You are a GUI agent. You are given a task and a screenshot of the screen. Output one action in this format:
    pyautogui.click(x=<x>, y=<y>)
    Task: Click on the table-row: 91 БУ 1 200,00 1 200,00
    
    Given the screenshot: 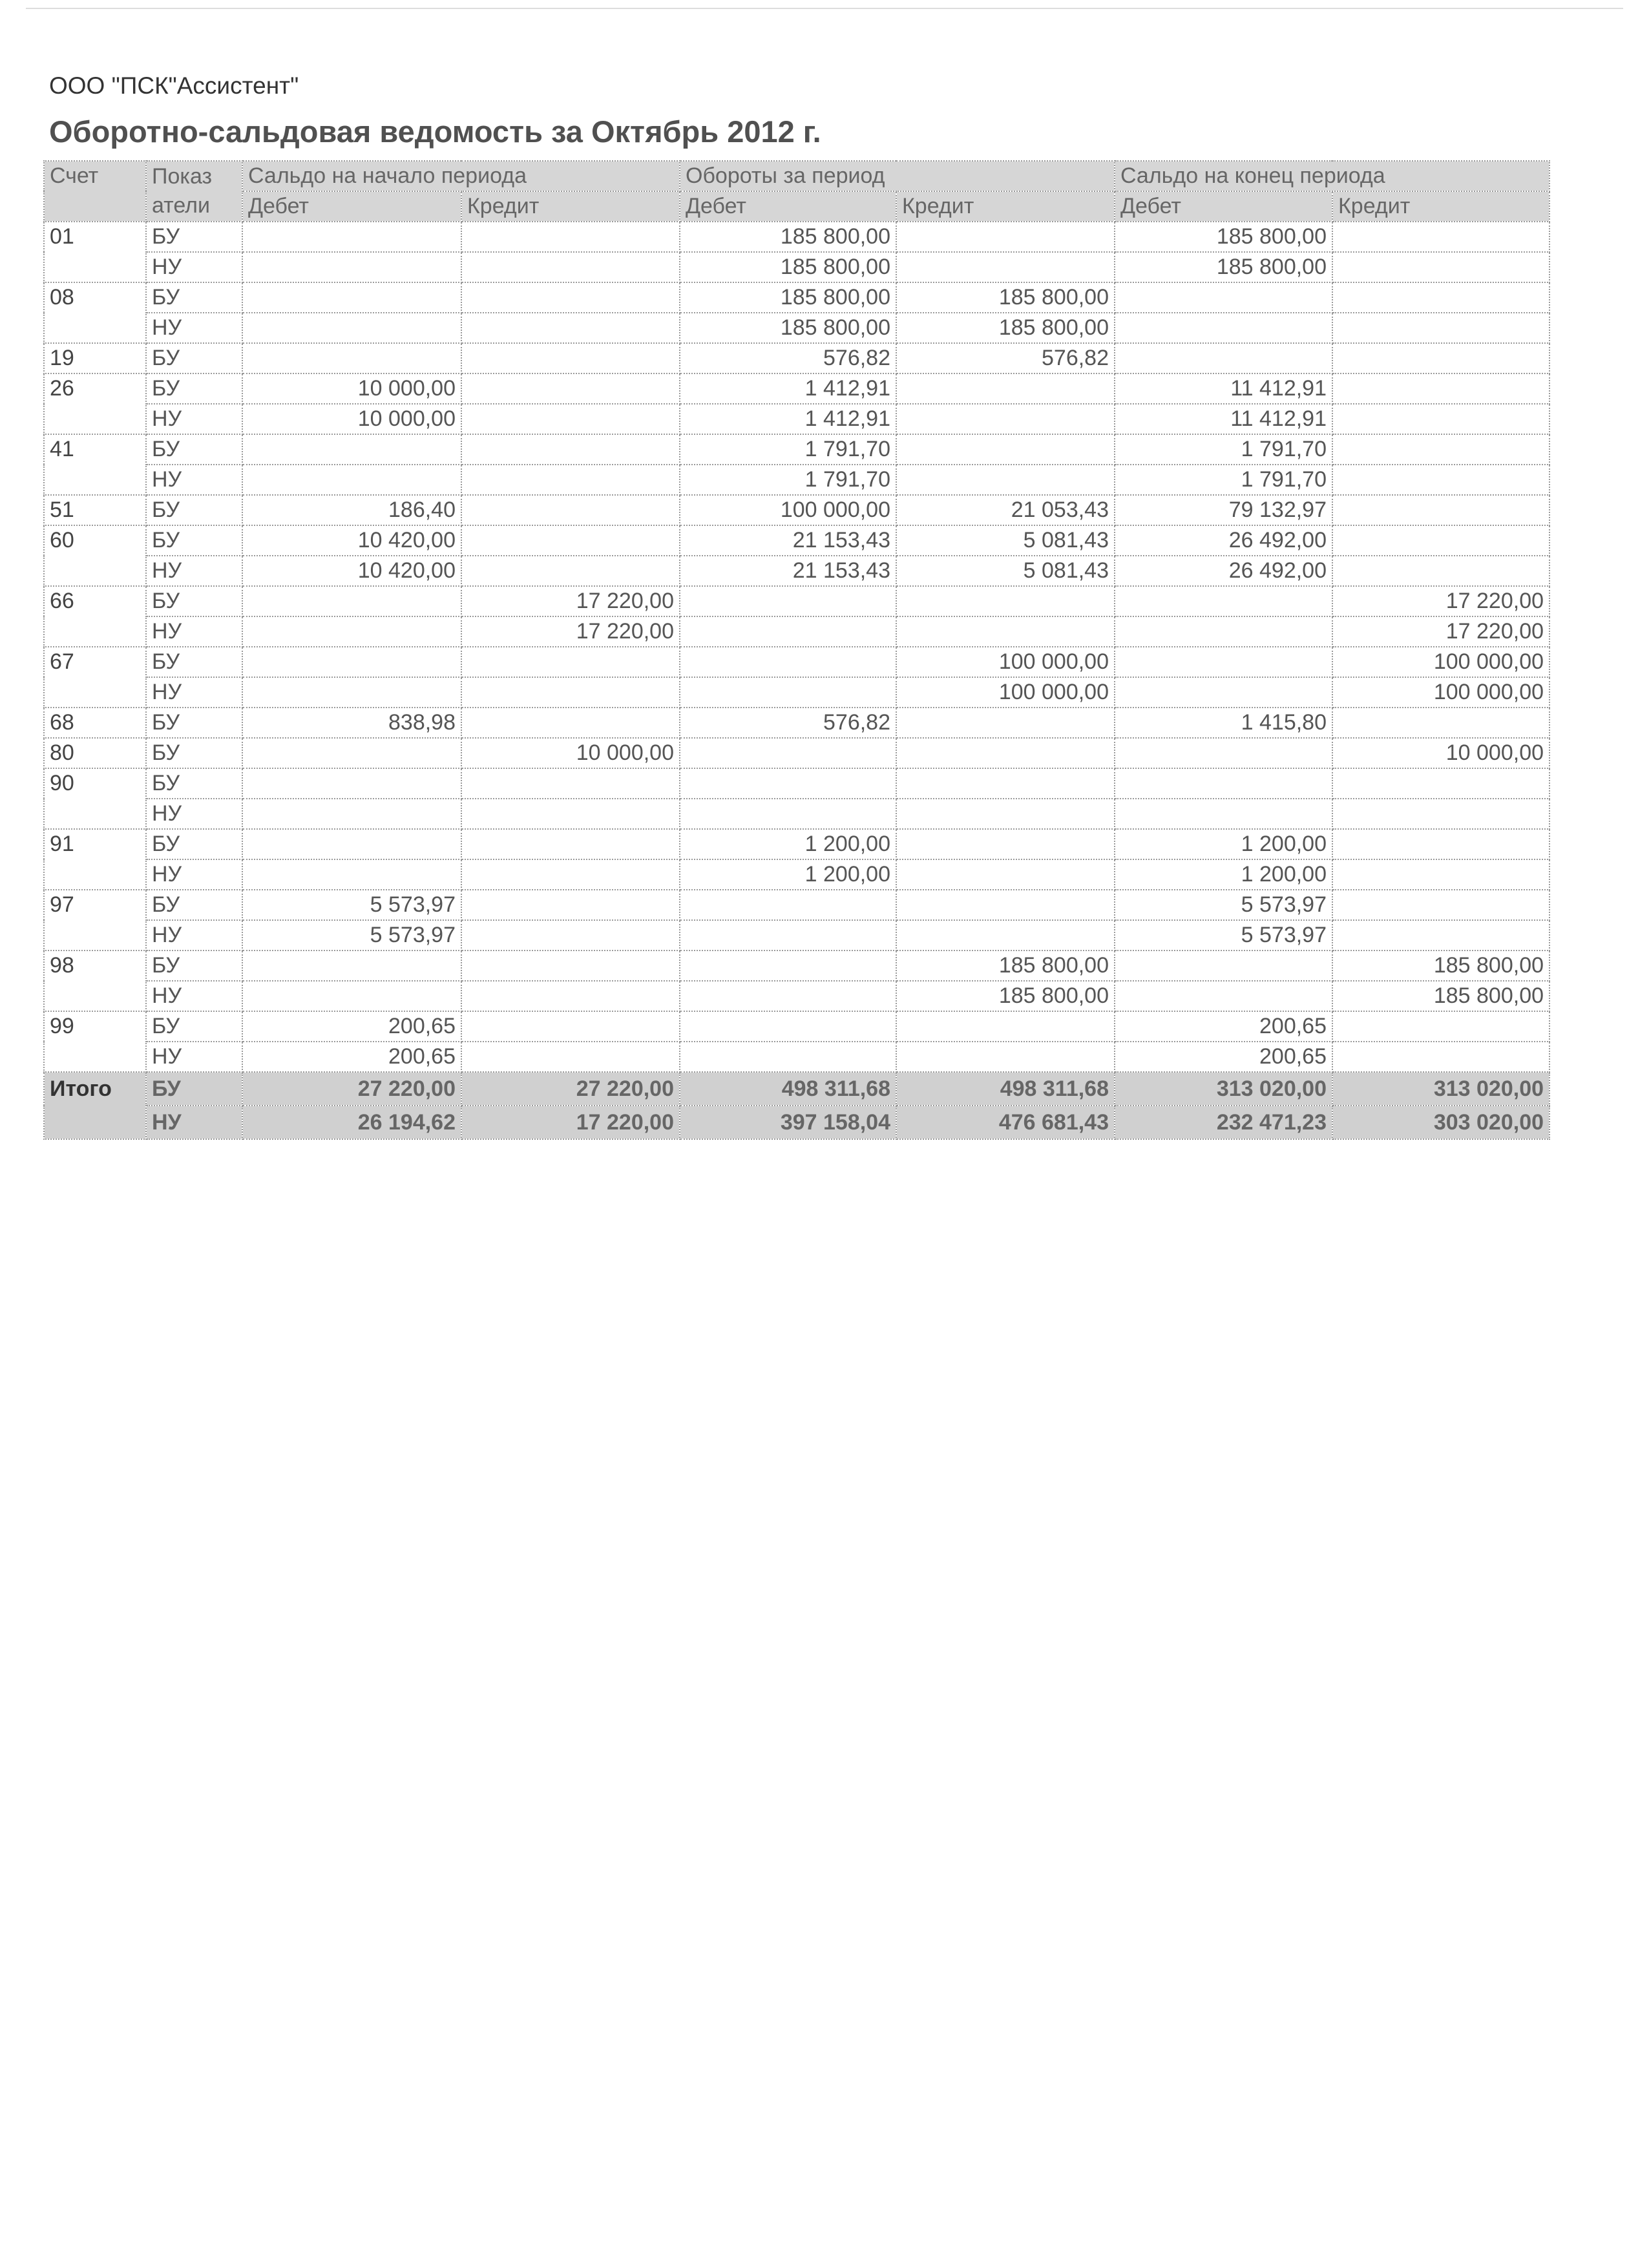 What is the action you would take?
    pyautogui.click(x=797, y=859)
    